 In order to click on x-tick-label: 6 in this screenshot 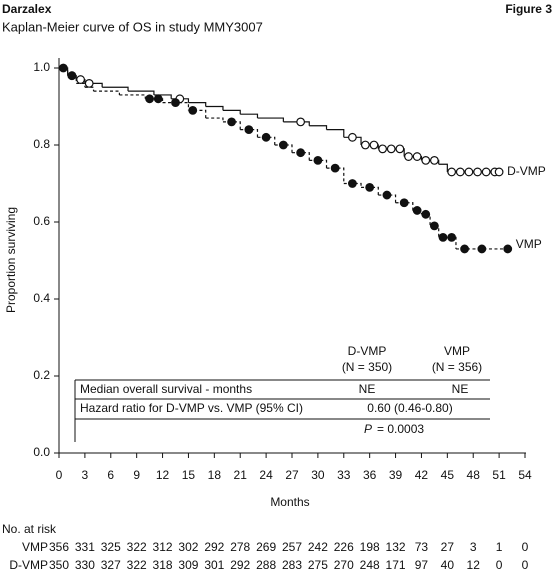, I will do `click(110, 475)`.